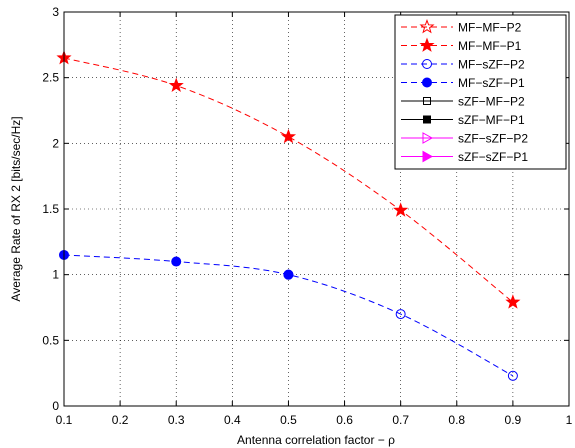  What do you see at coordinates (344, 420) in the screenshot?
I see `x-tick-label: 0.6` at bounding box center [344, 420].